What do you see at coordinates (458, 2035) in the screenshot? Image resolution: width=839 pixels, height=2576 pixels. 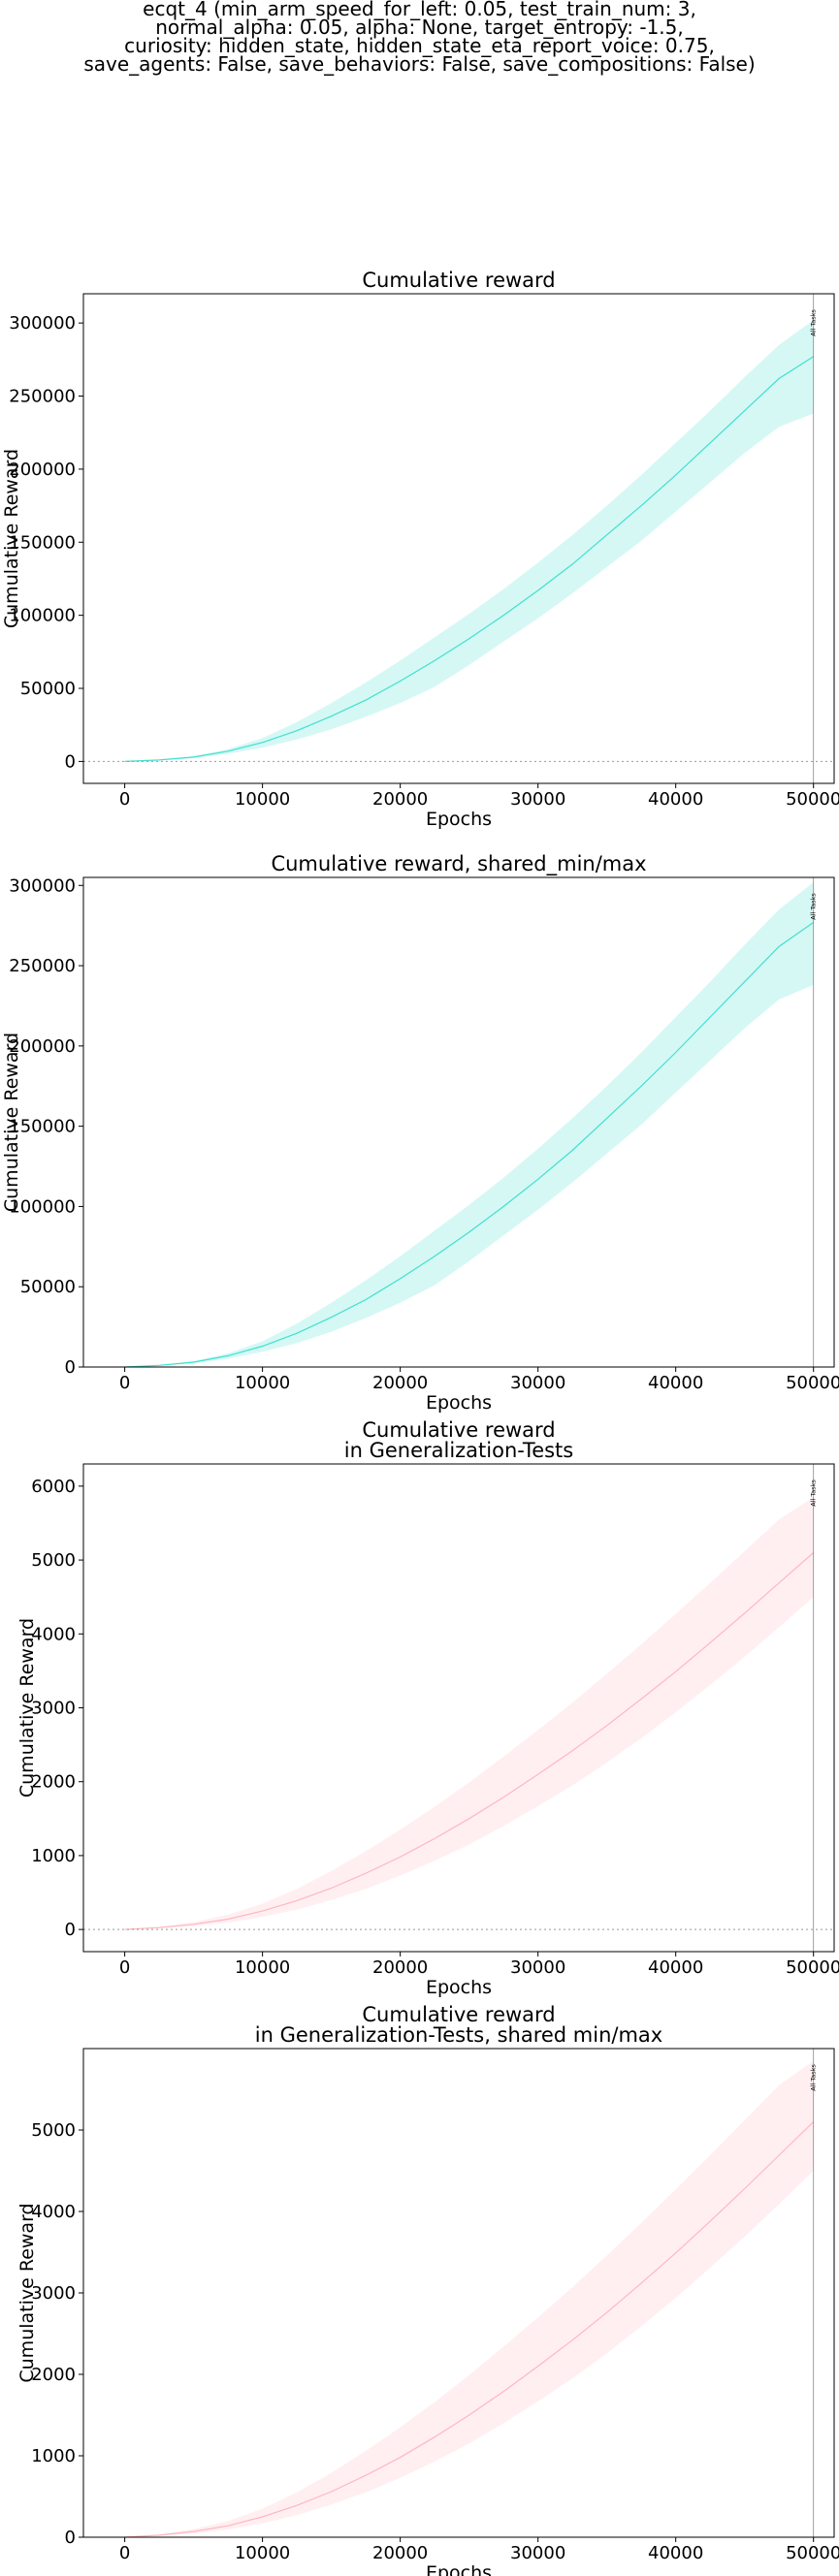 I see `chart-title-line: in Generalization-Tests, shared min/max` at bounding box center [458, 2035].